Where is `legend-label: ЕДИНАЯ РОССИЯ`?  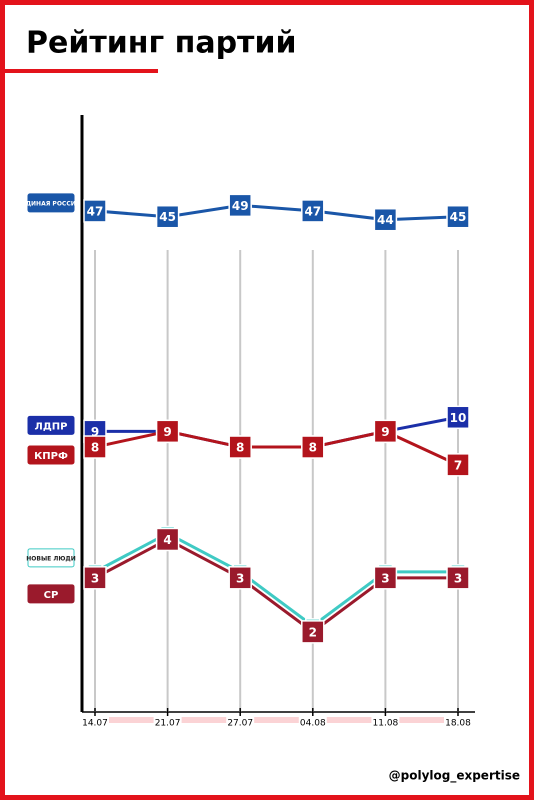 legend-label: ЕДИНАЯ РОССИЯ is located at coordinates (51, 203).